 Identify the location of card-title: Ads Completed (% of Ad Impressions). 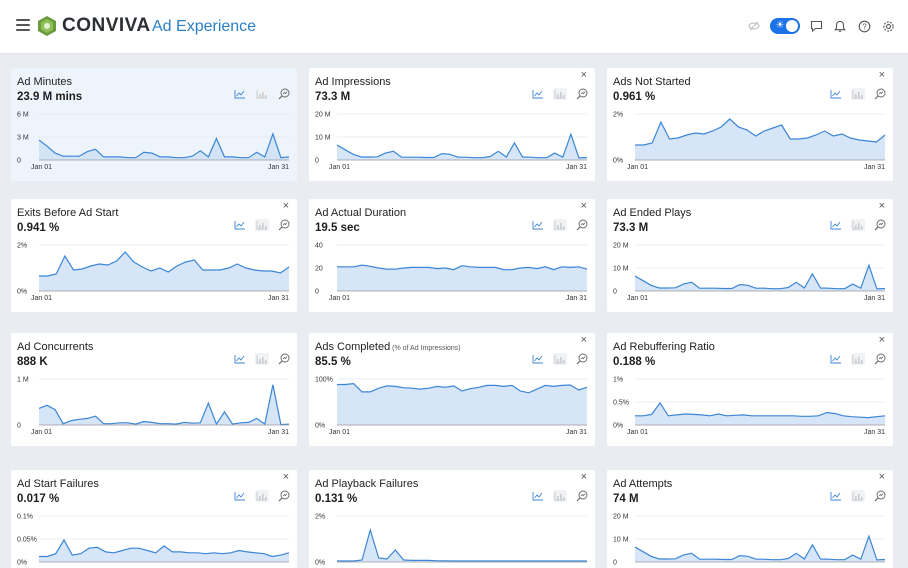
(388, 347).